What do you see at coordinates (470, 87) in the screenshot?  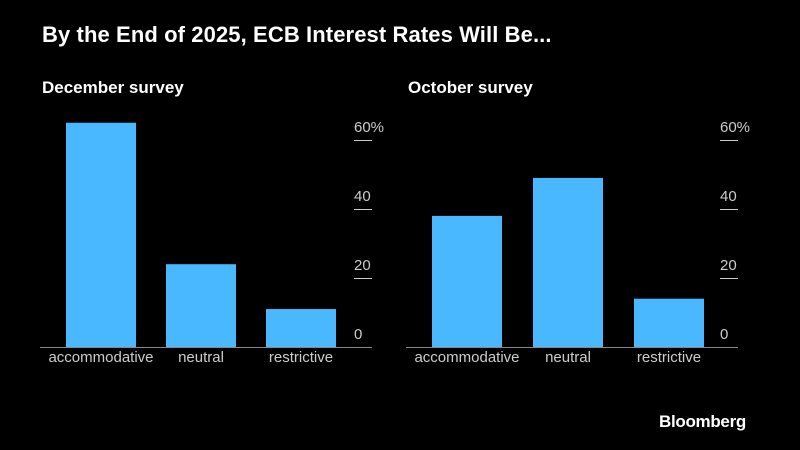 I see `panel-title-october: October survey` at bounding box center [470, 87].